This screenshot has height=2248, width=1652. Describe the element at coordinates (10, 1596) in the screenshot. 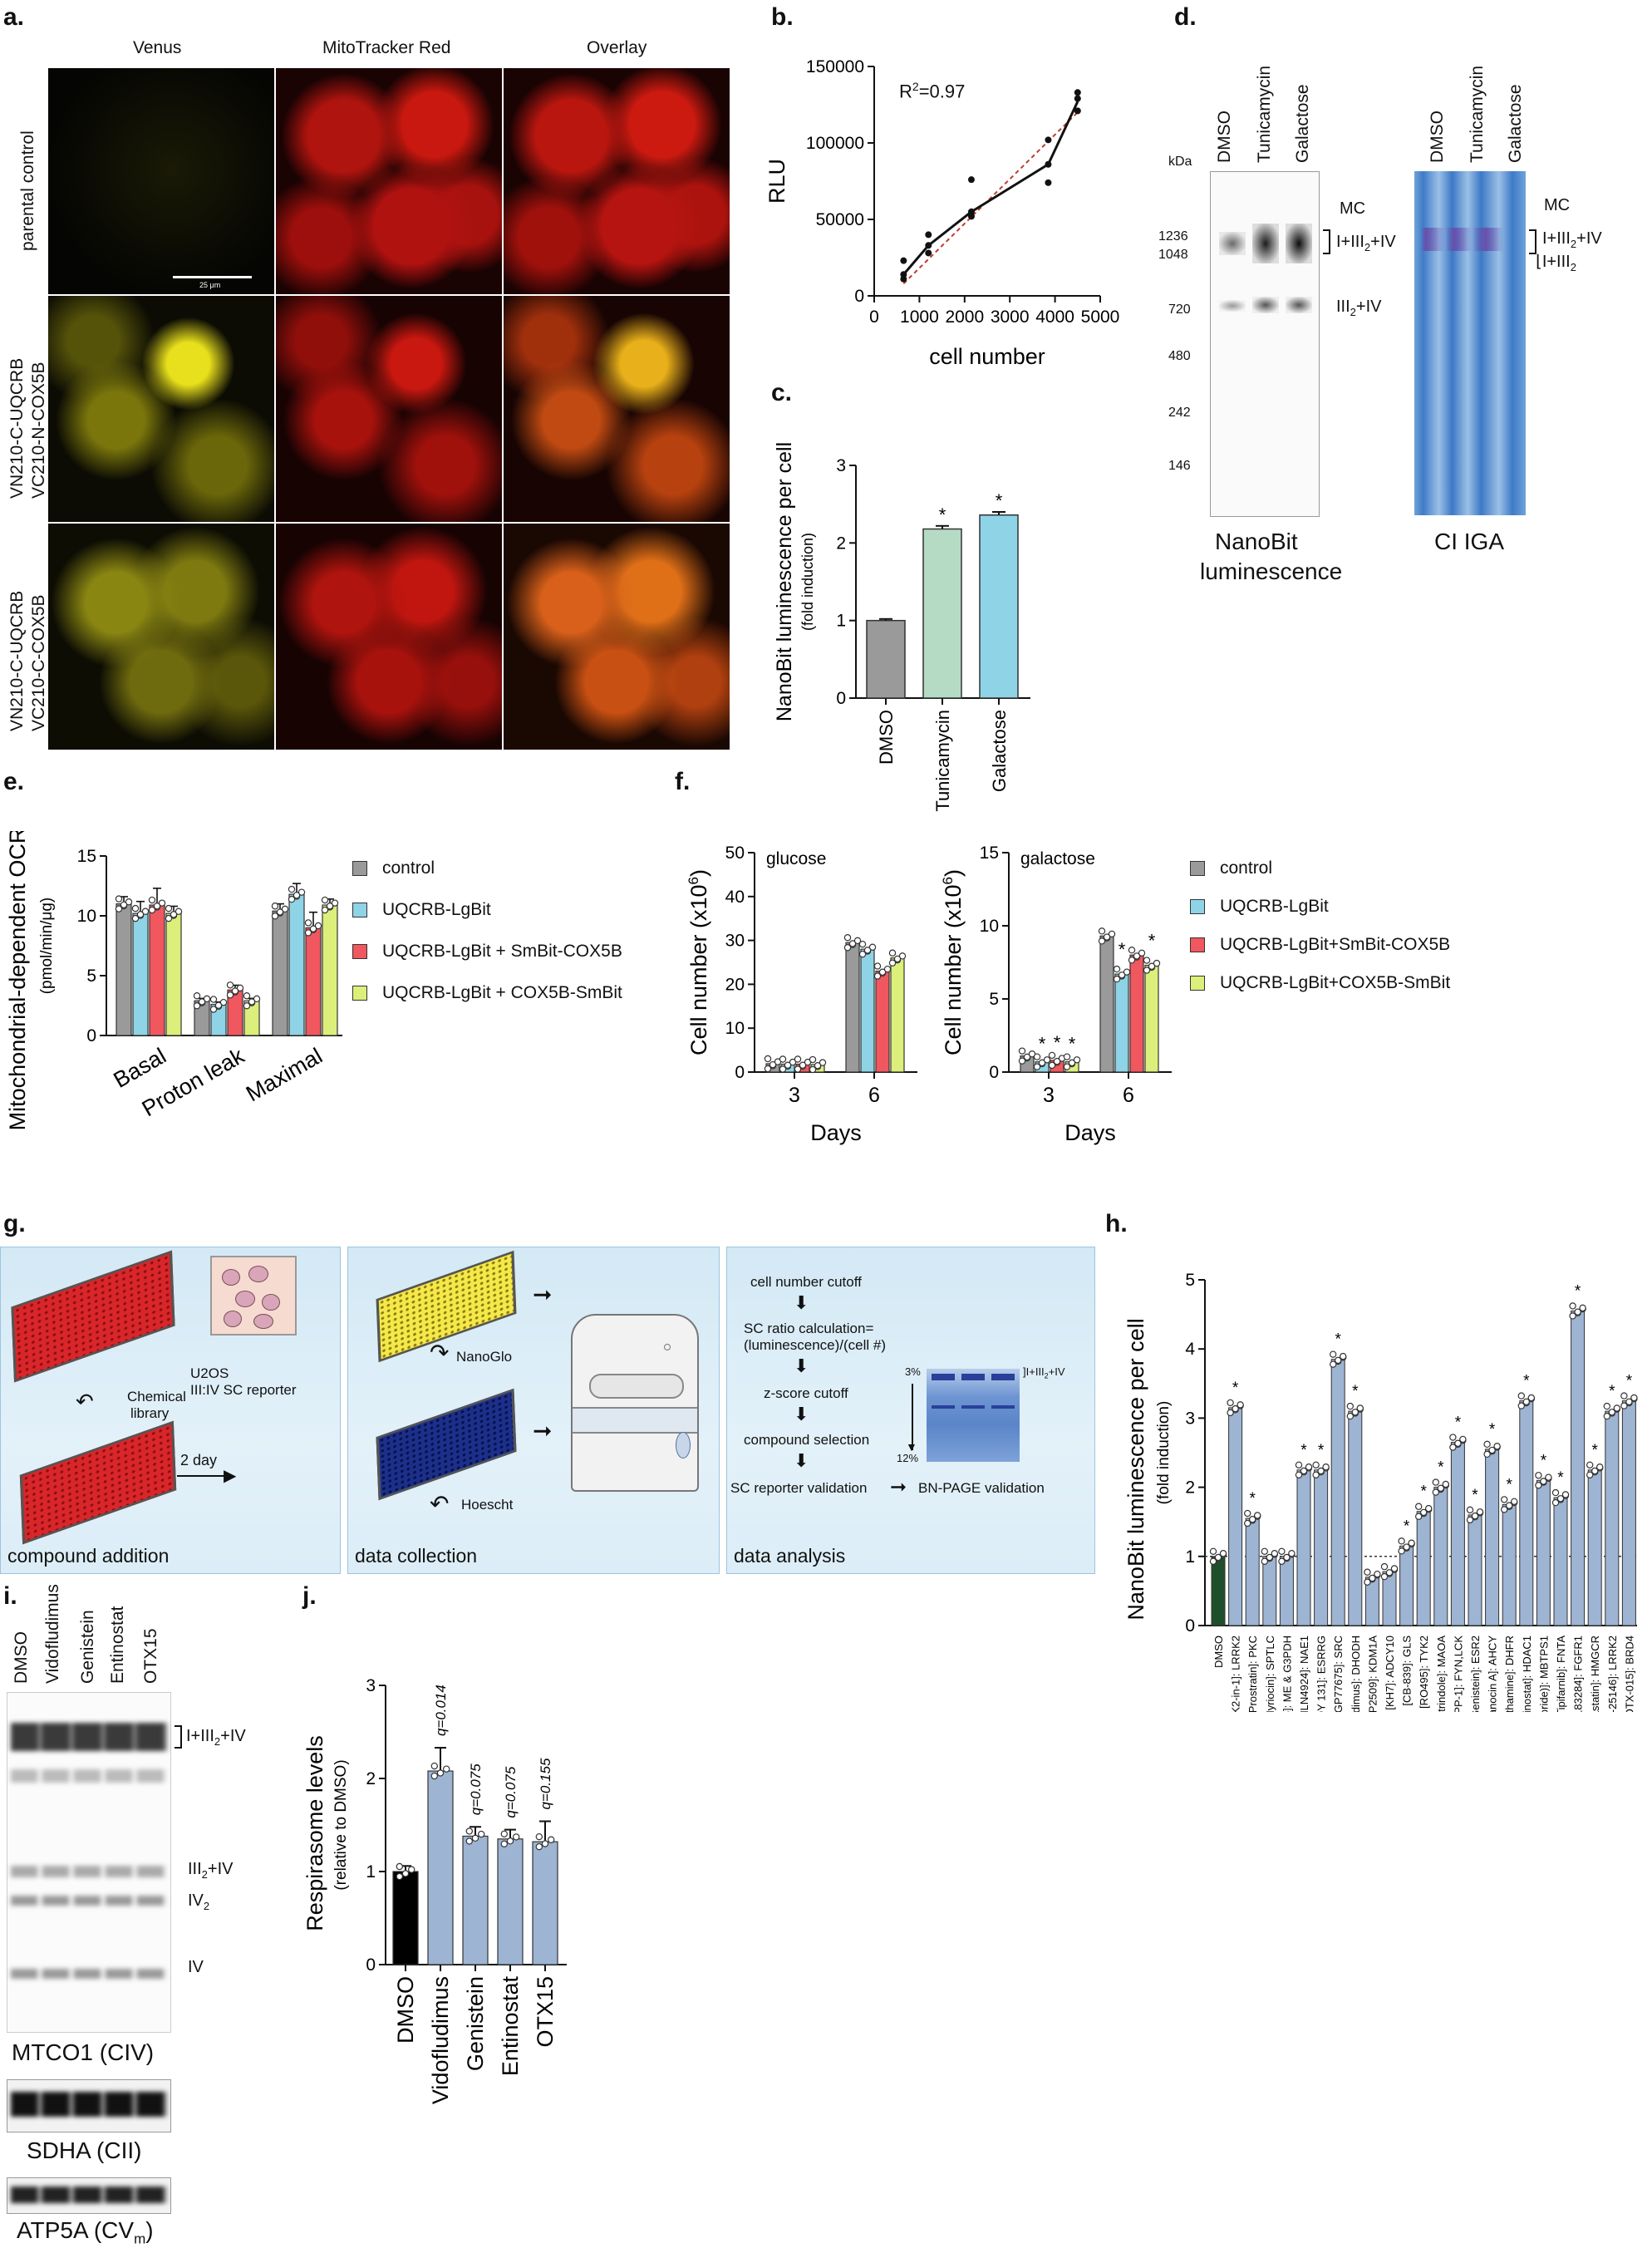

I see `panel-i-label: i.` at that location.